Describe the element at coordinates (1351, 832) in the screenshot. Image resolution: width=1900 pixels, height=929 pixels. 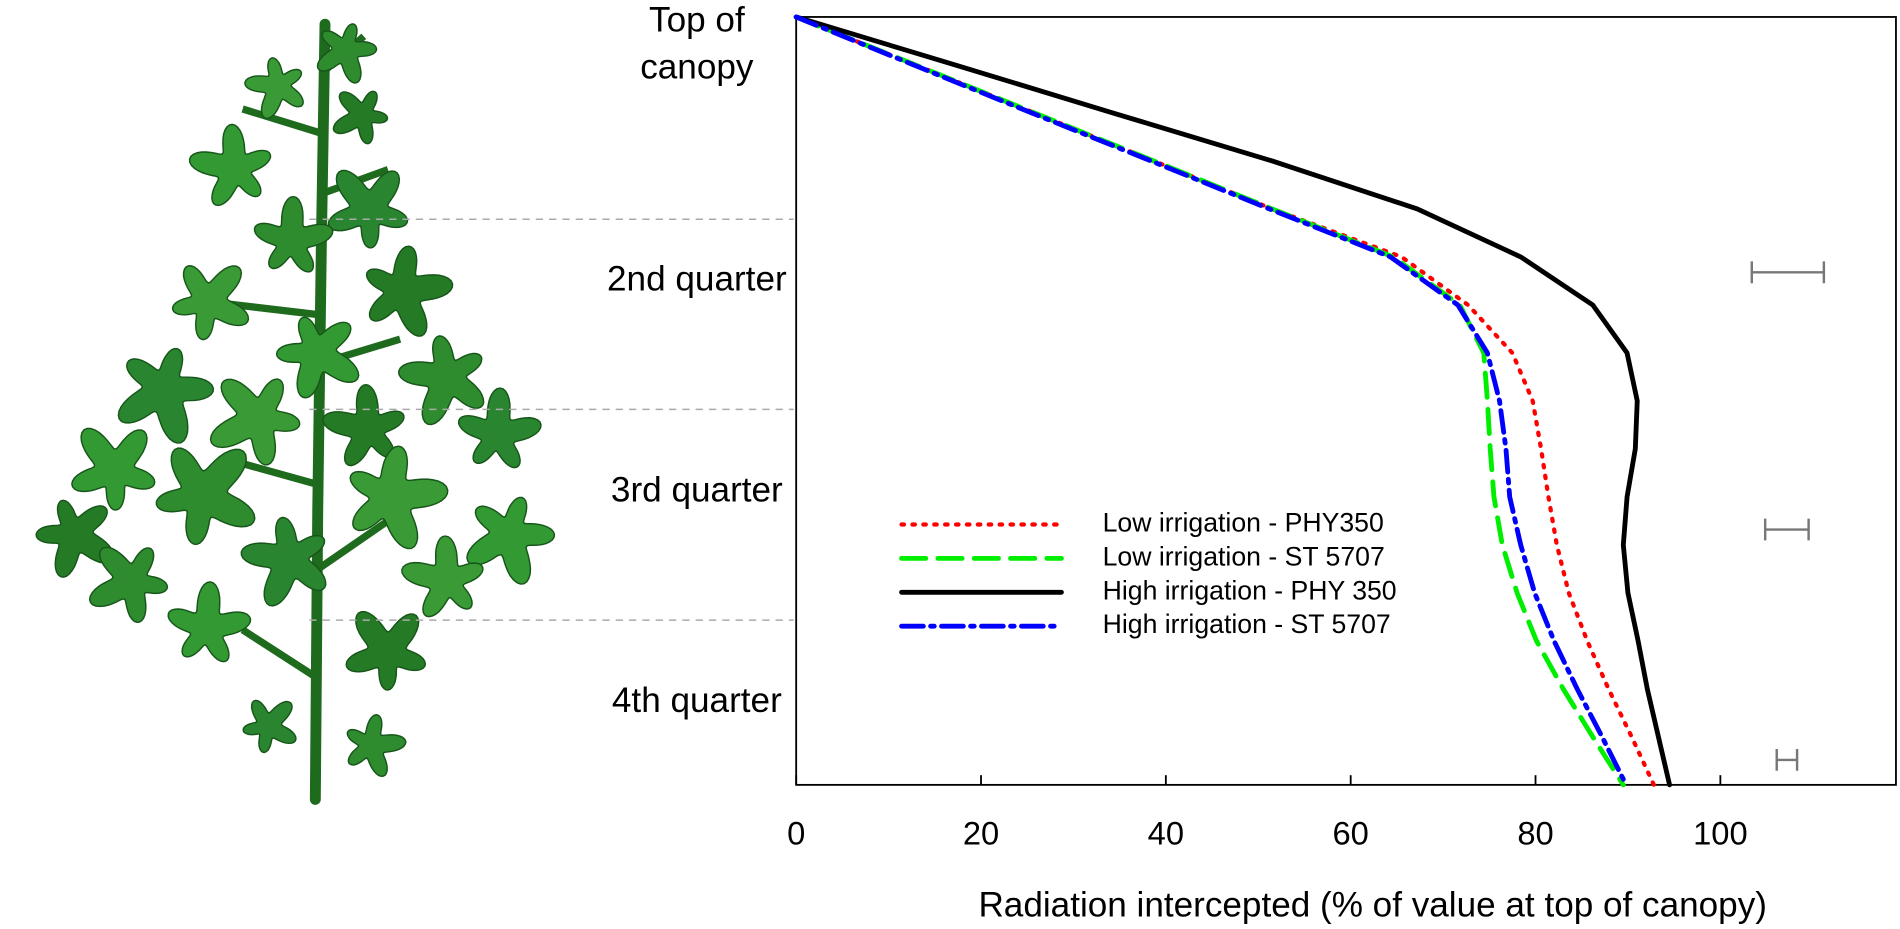
I see `x-tick-label: 60` at that location.